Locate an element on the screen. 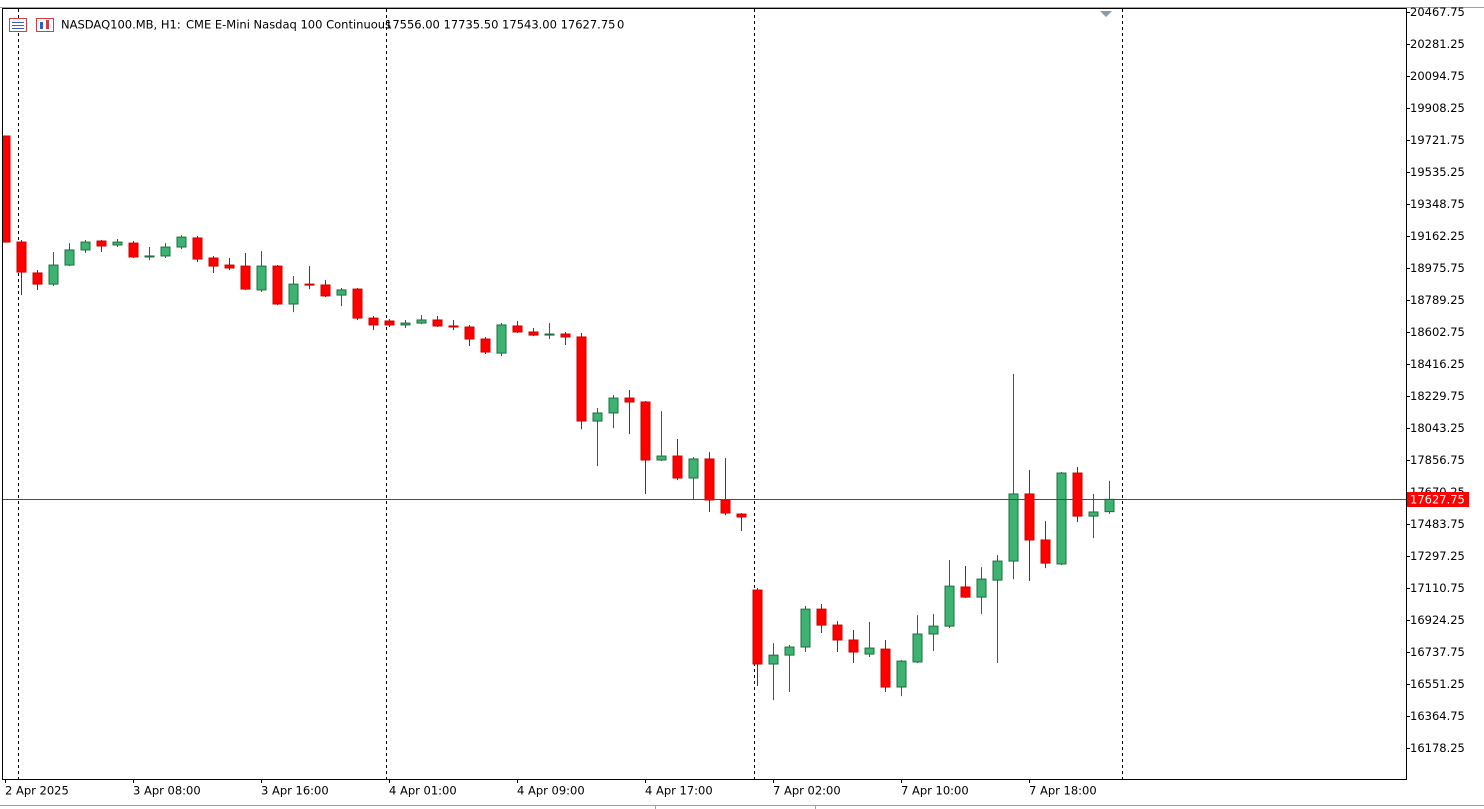 The image size is (1484, 809). y-tick-label: 16737.75 is located at coordinates (1437, 652).